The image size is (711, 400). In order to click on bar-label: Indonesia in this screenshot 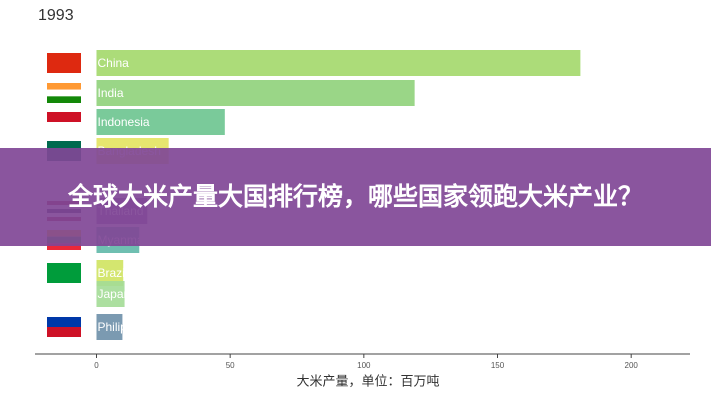, I will do `click(123, 122)`.